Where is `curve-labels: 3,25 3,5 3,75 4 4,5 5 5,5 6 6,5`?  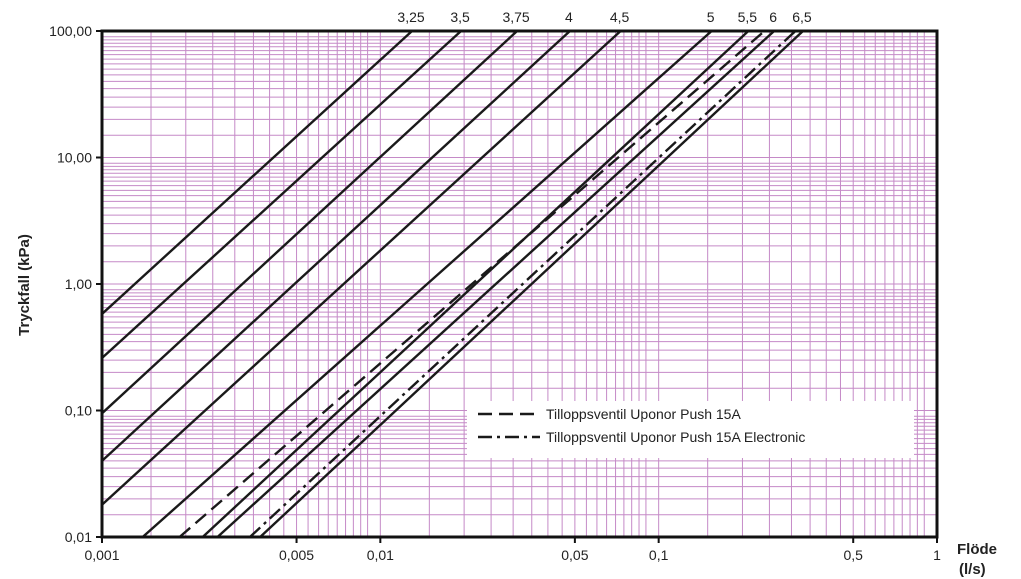 curve-labels: 3,25 3,5 3,75 4 4,5 5 5,5 6 6,5 is located at coordinates (604, 17).